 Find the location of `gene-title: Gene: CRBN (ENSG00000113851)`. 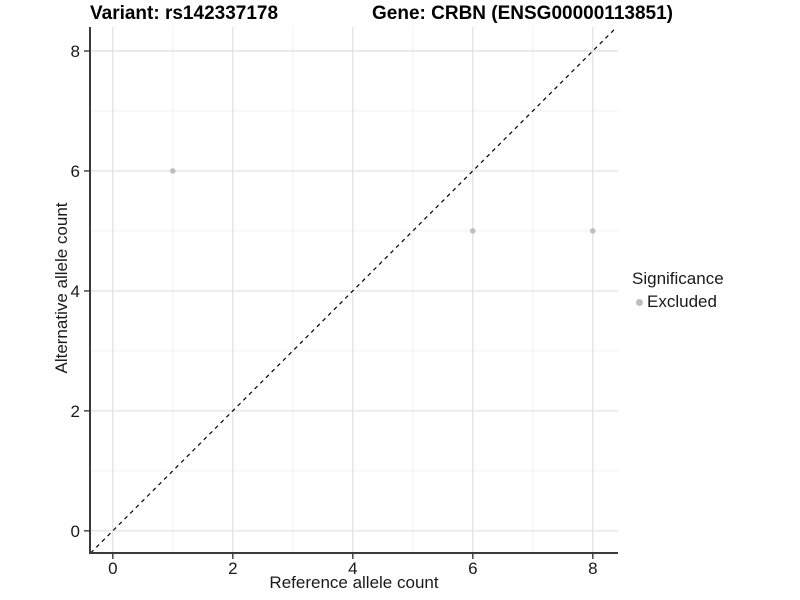

gene-title: Gene: CRBN (ENSG00000113851) is located at coordinates (522, 13).